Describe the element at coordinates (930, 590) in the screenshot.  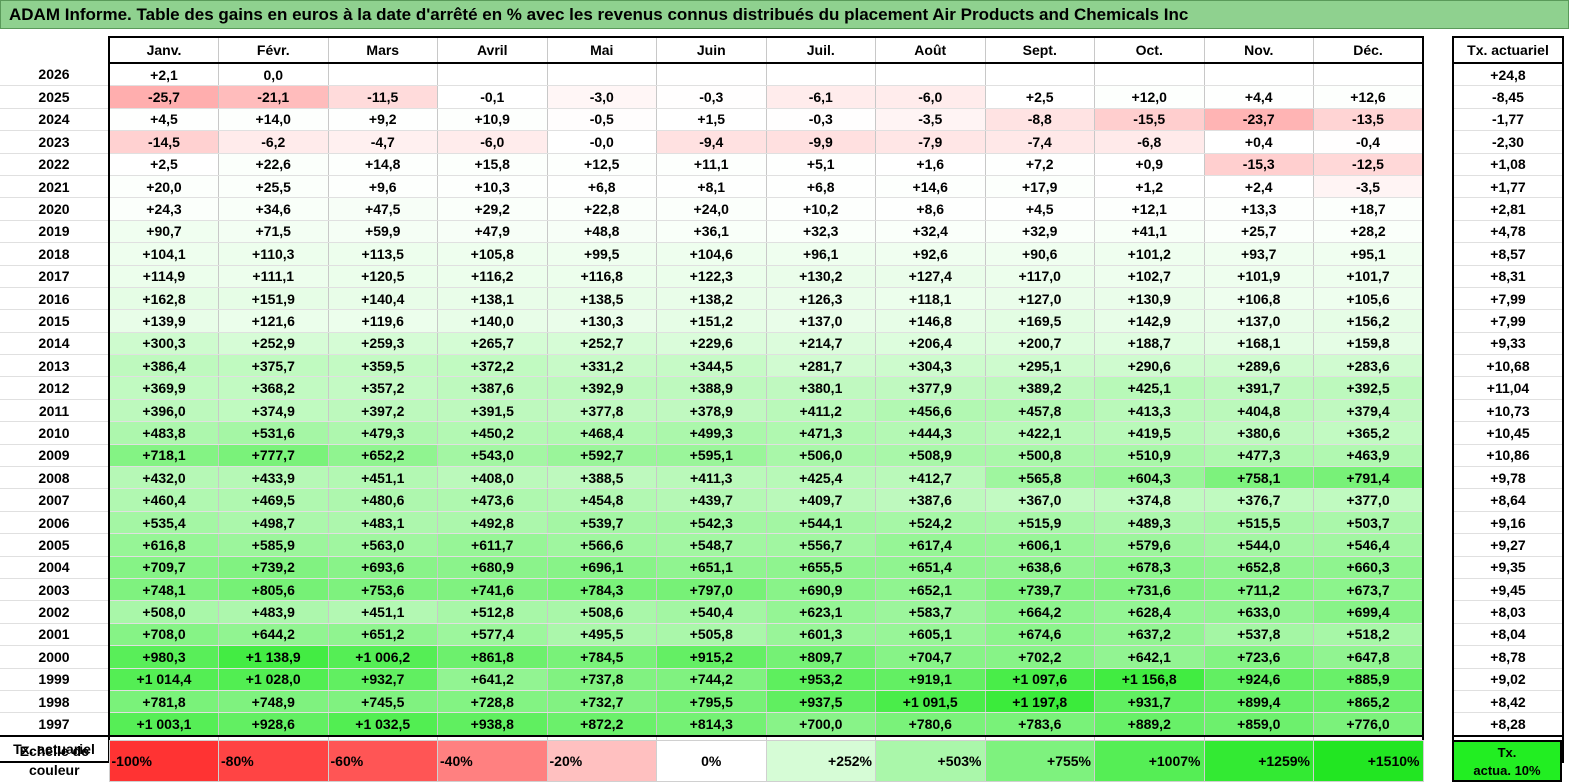
I see `gain-cell: +652,1` at that location.